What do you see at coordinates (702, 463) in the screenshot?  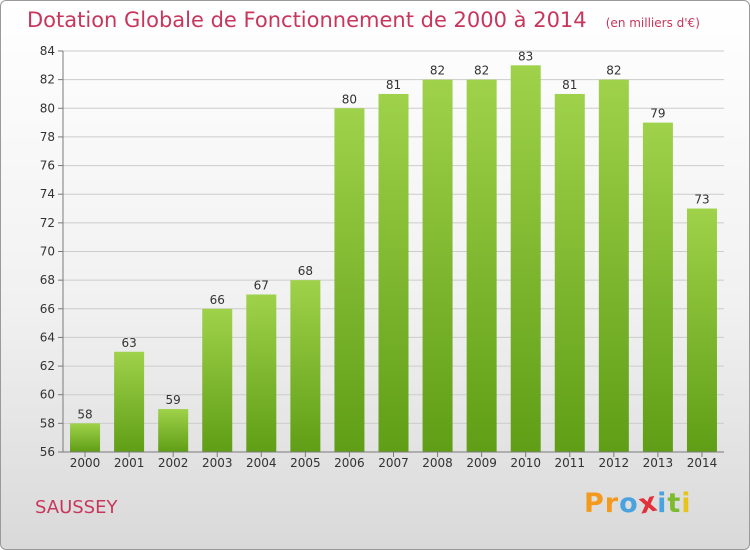 I see `x-tick-label: 2014` at bounding box center [702, 463].